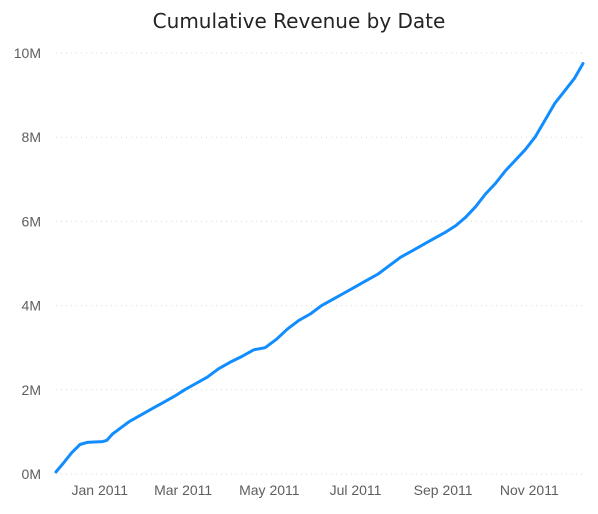  What do you see at coordinates (27, 263) in the screenshot?
I see `y-axis: 0M 2M 4M 6M 8M 10M` at bounding box center [27, 263].